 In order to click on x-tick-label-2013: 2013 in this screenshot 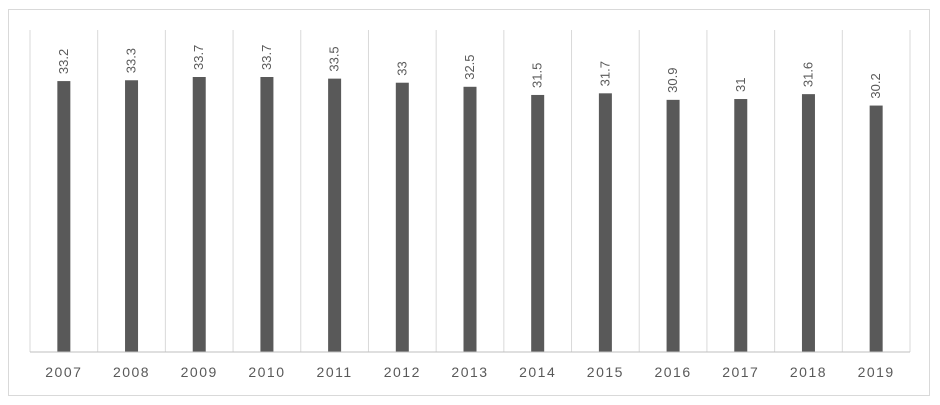, I will do `click(469, 372)`.